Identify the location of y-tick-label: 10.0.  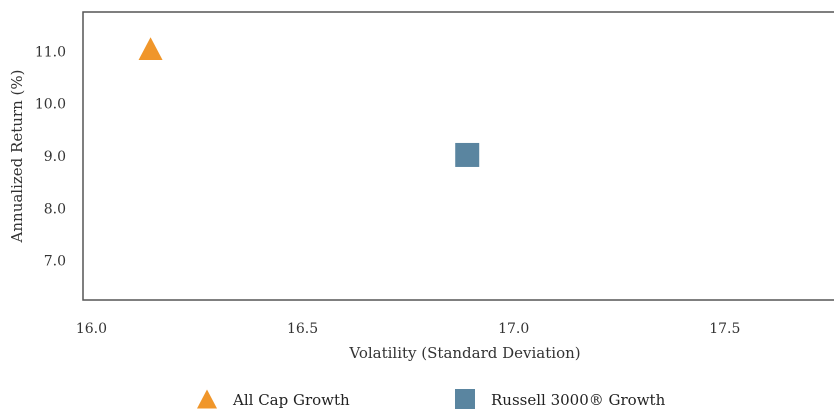
(50, 105).